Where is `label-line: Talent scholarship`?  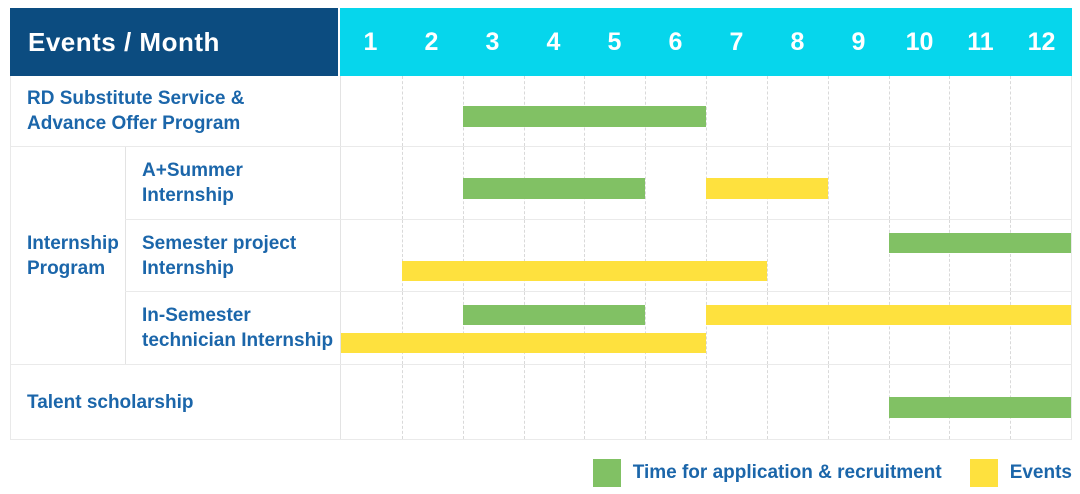 label-line: Talent scholarship is located at coordinates (110, 402).